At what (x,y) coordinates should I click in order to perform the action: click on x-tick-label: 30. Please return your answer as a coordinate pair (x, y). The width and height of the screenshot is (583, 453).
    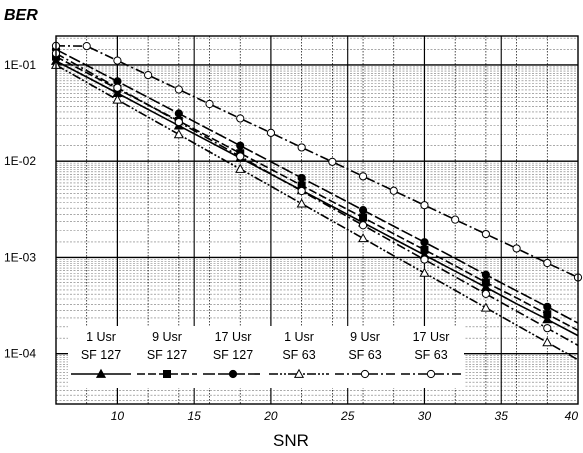
    Looking at the image, I should click on (425, 416).